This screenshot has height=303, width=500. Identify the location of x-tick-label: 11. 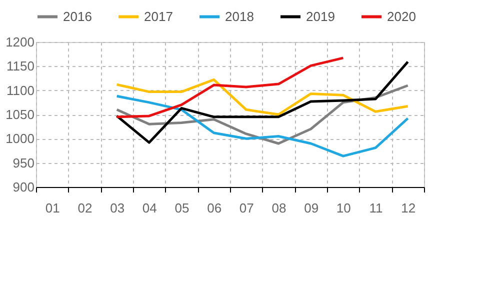
(376, 208).